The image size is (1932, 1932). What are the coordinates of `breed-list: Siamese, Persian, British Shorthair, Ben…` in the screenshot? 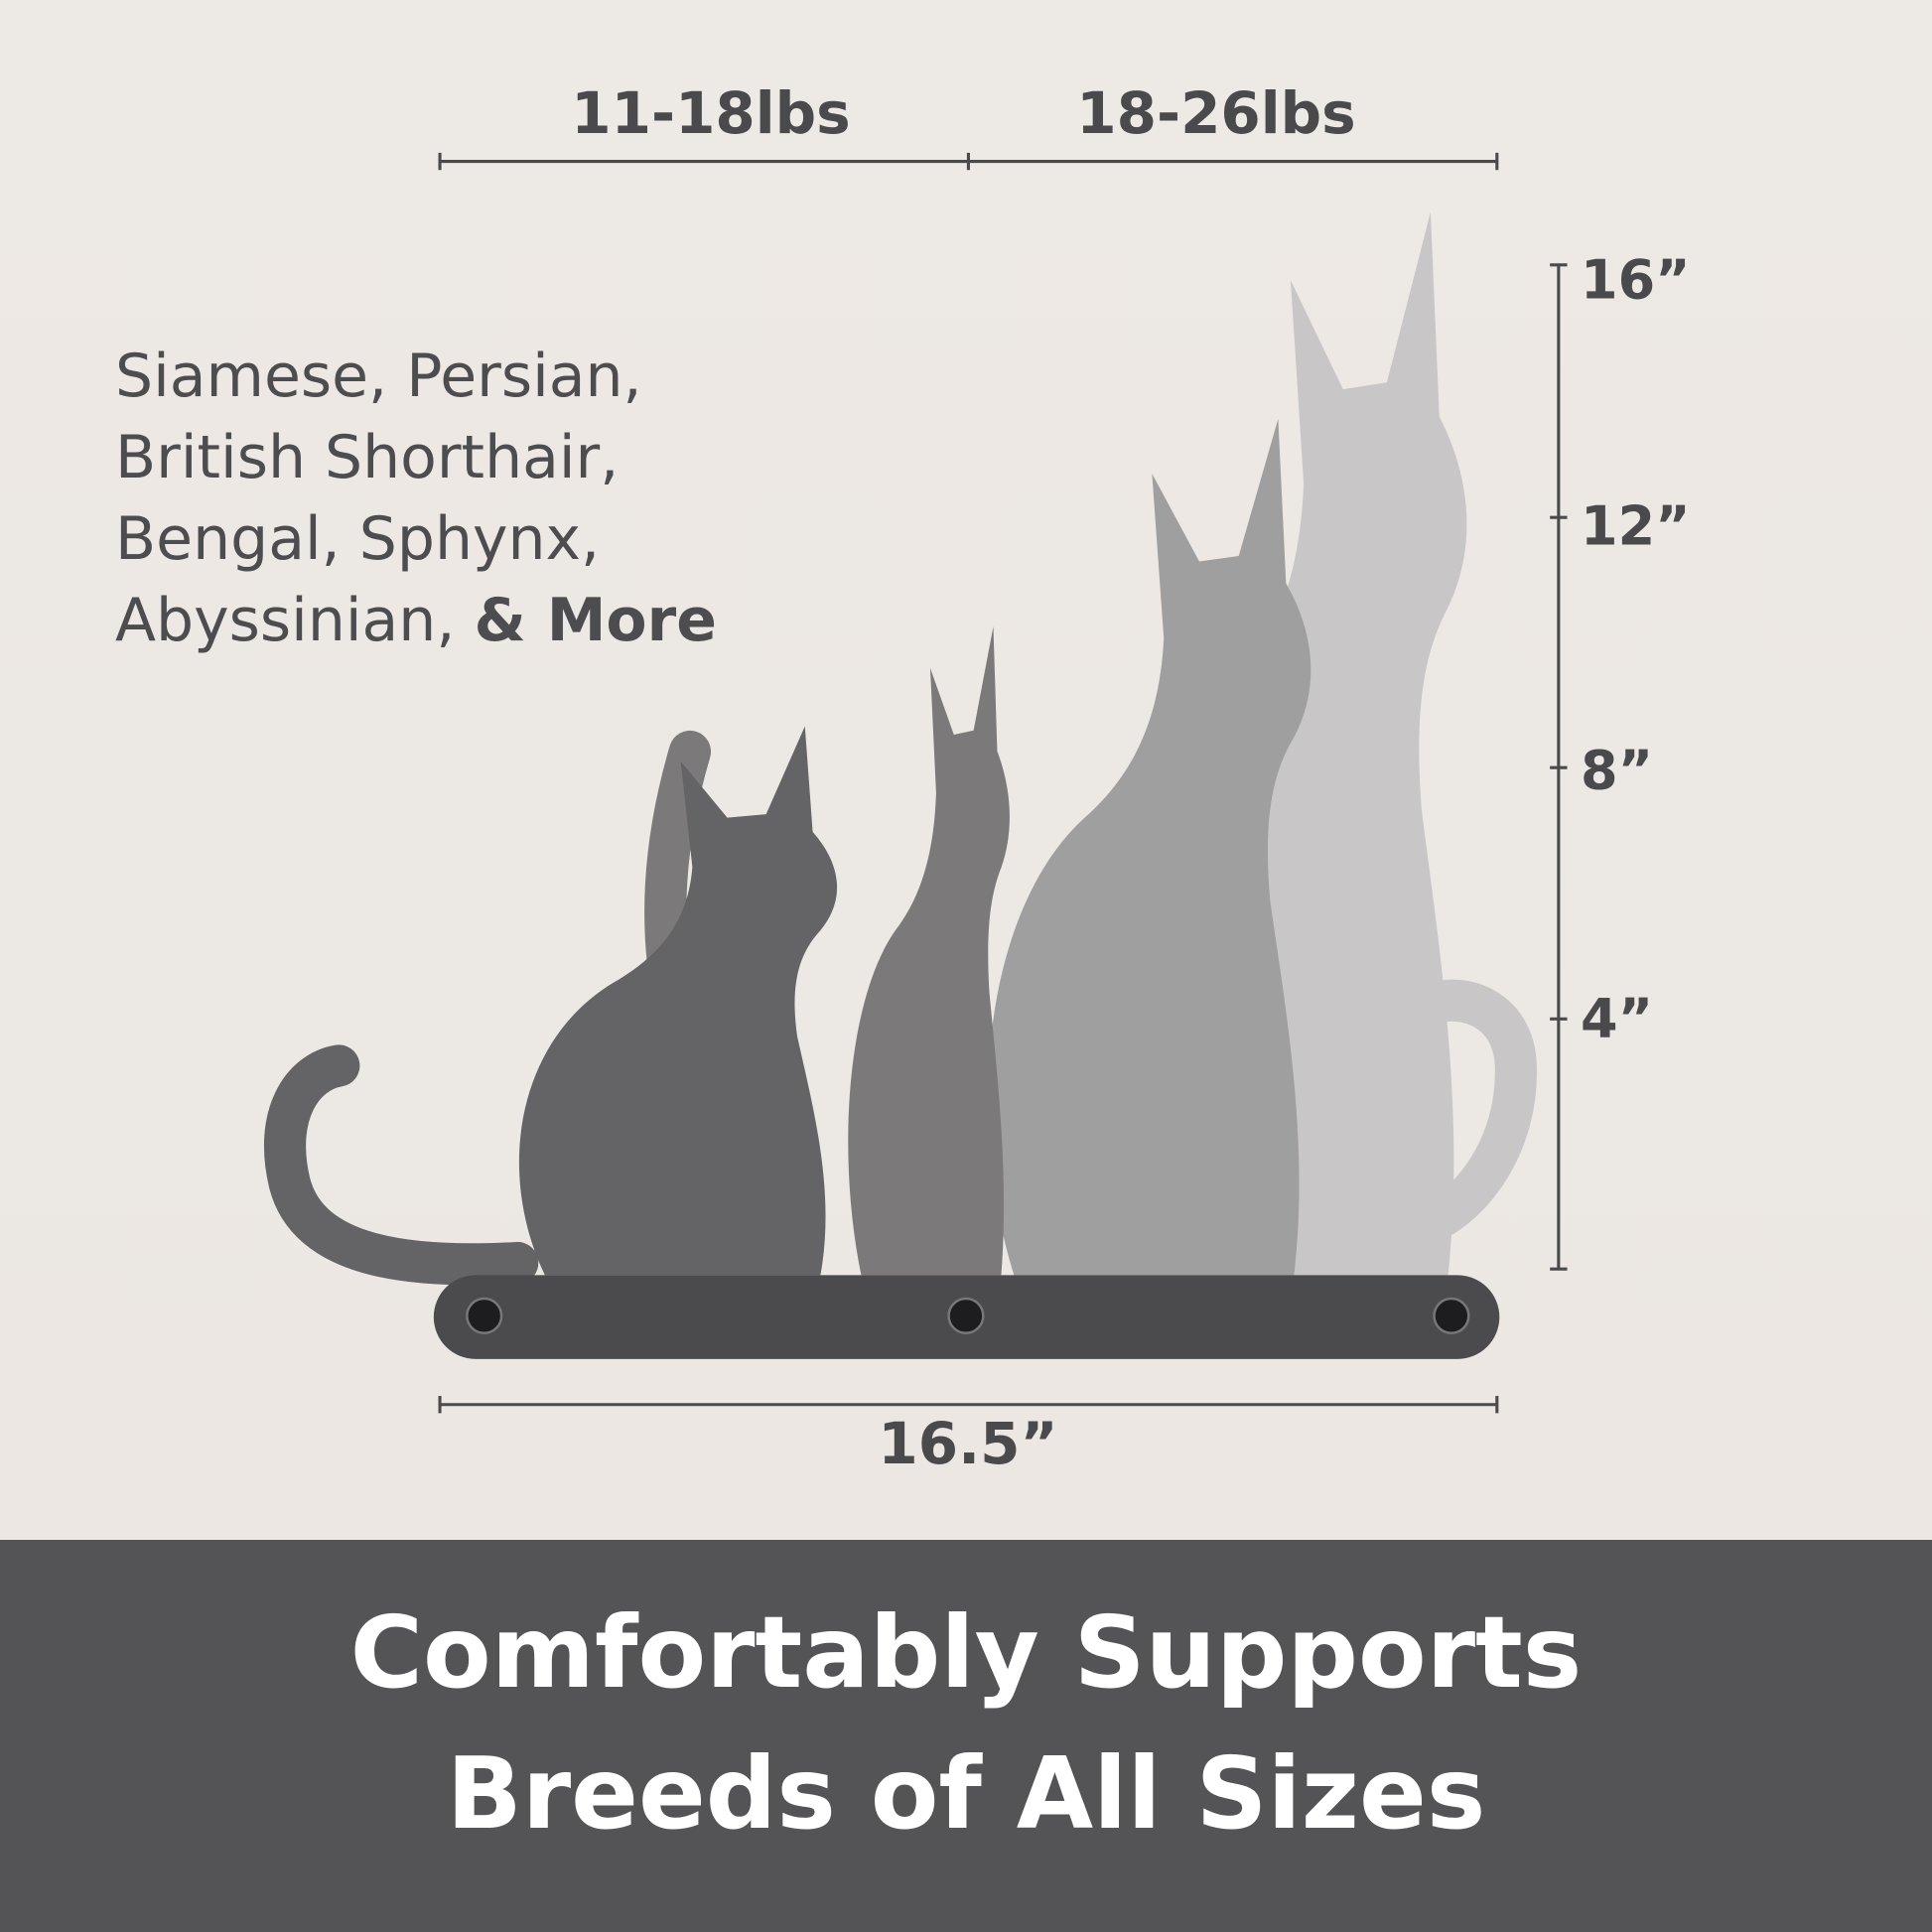 It's located at (416, 499).